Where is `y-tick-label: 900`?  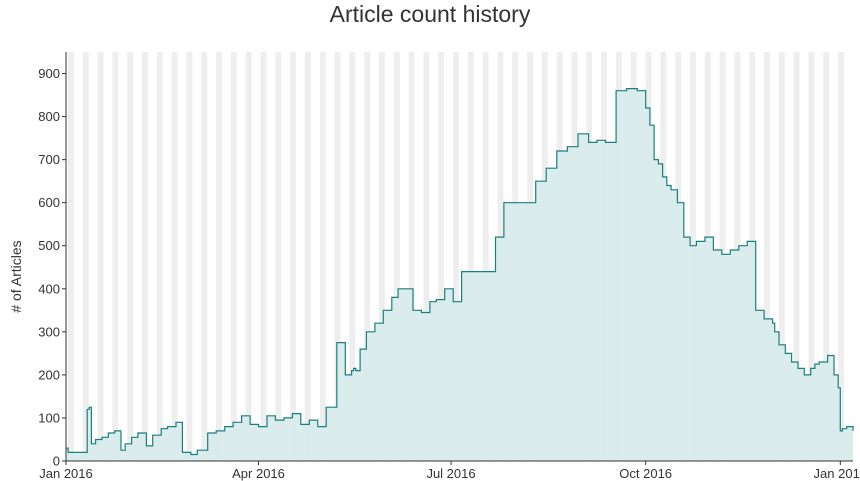
y-tick-label: 900 is located at coordinates (49, 73).